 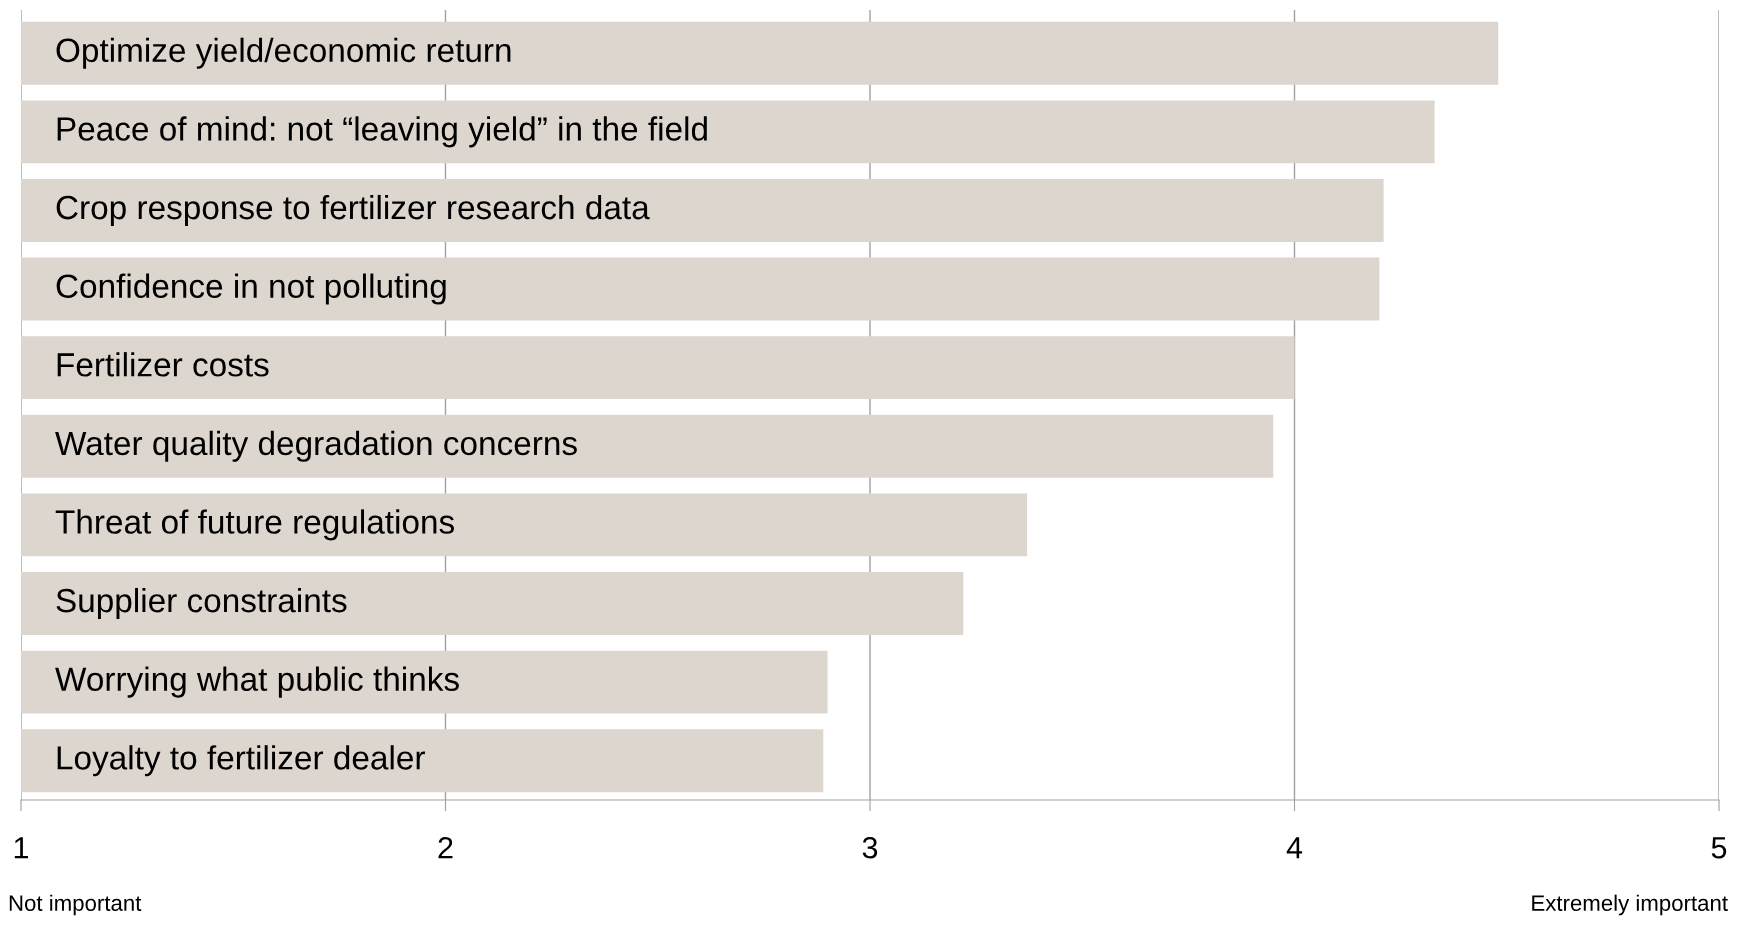 What do you see at coordinates (254, 525) in the screenshot?
I see `y-tick-label: Threat of future regulations` at bounding box center [254, 525].